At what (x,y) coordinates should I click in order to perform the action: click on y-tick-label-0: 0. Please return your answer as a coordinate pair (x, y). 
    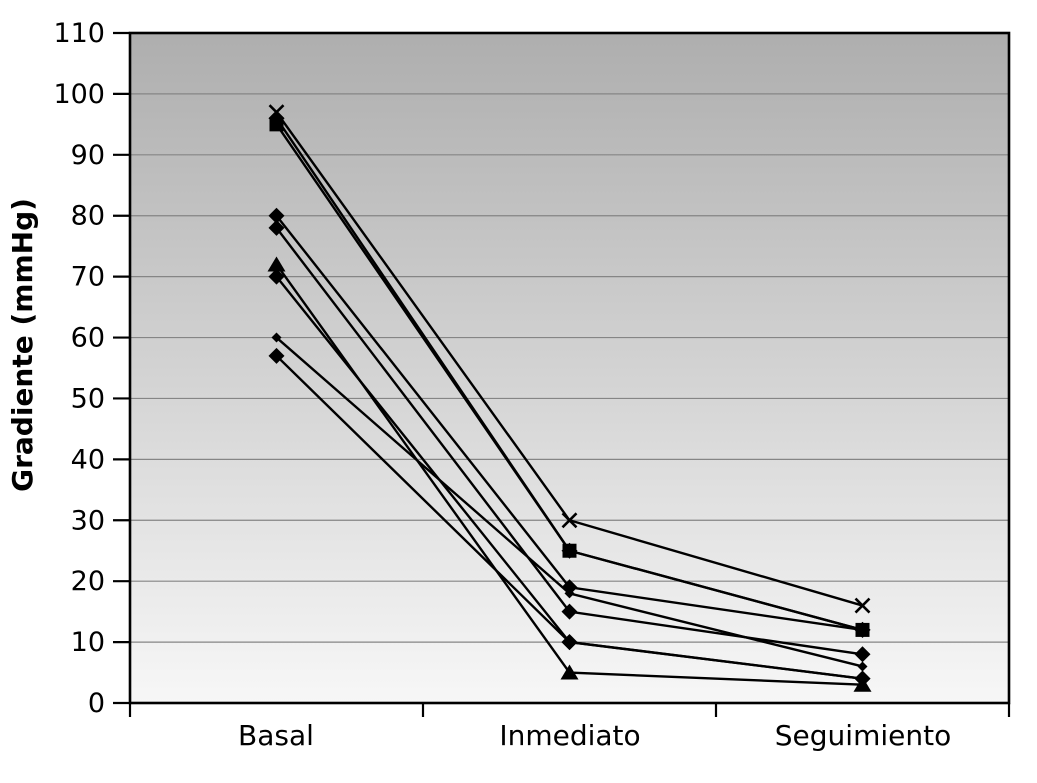
    Looking at the image, I should click on (96, 703).